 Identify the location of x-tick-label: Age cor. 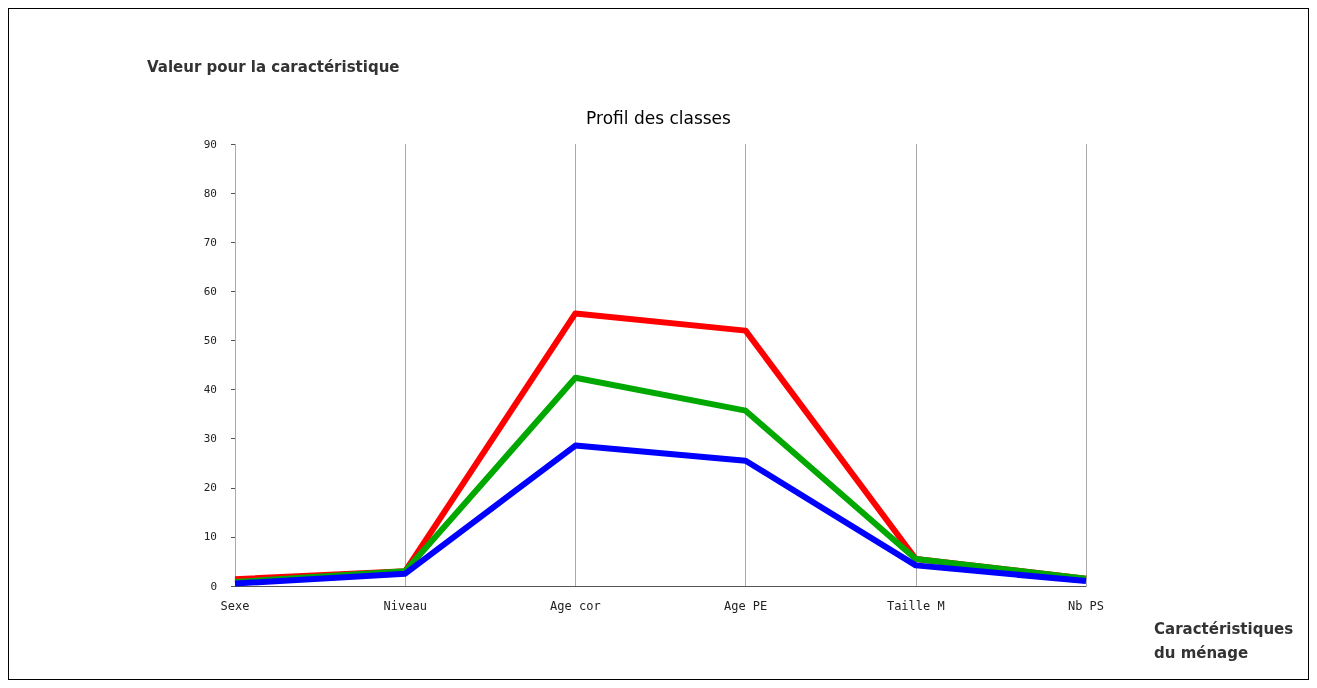
(575, 606).